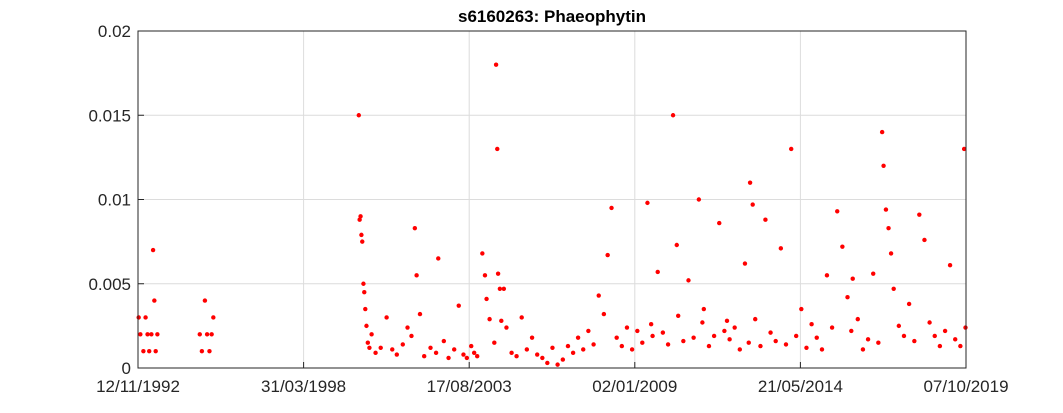  Describe the element at coordinates (800, 386) in the screenshot. I see `x-tick-label: 21/05/2014` at that location.